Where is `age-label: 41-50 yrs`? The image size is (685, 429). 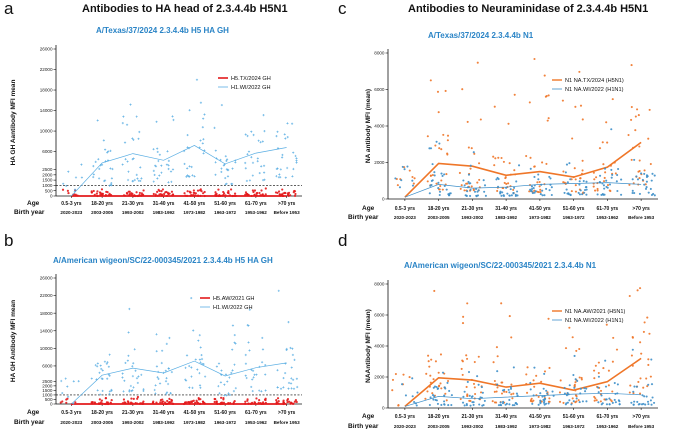
age-label: 41-50 yrs is located at coordinates (540, 417).